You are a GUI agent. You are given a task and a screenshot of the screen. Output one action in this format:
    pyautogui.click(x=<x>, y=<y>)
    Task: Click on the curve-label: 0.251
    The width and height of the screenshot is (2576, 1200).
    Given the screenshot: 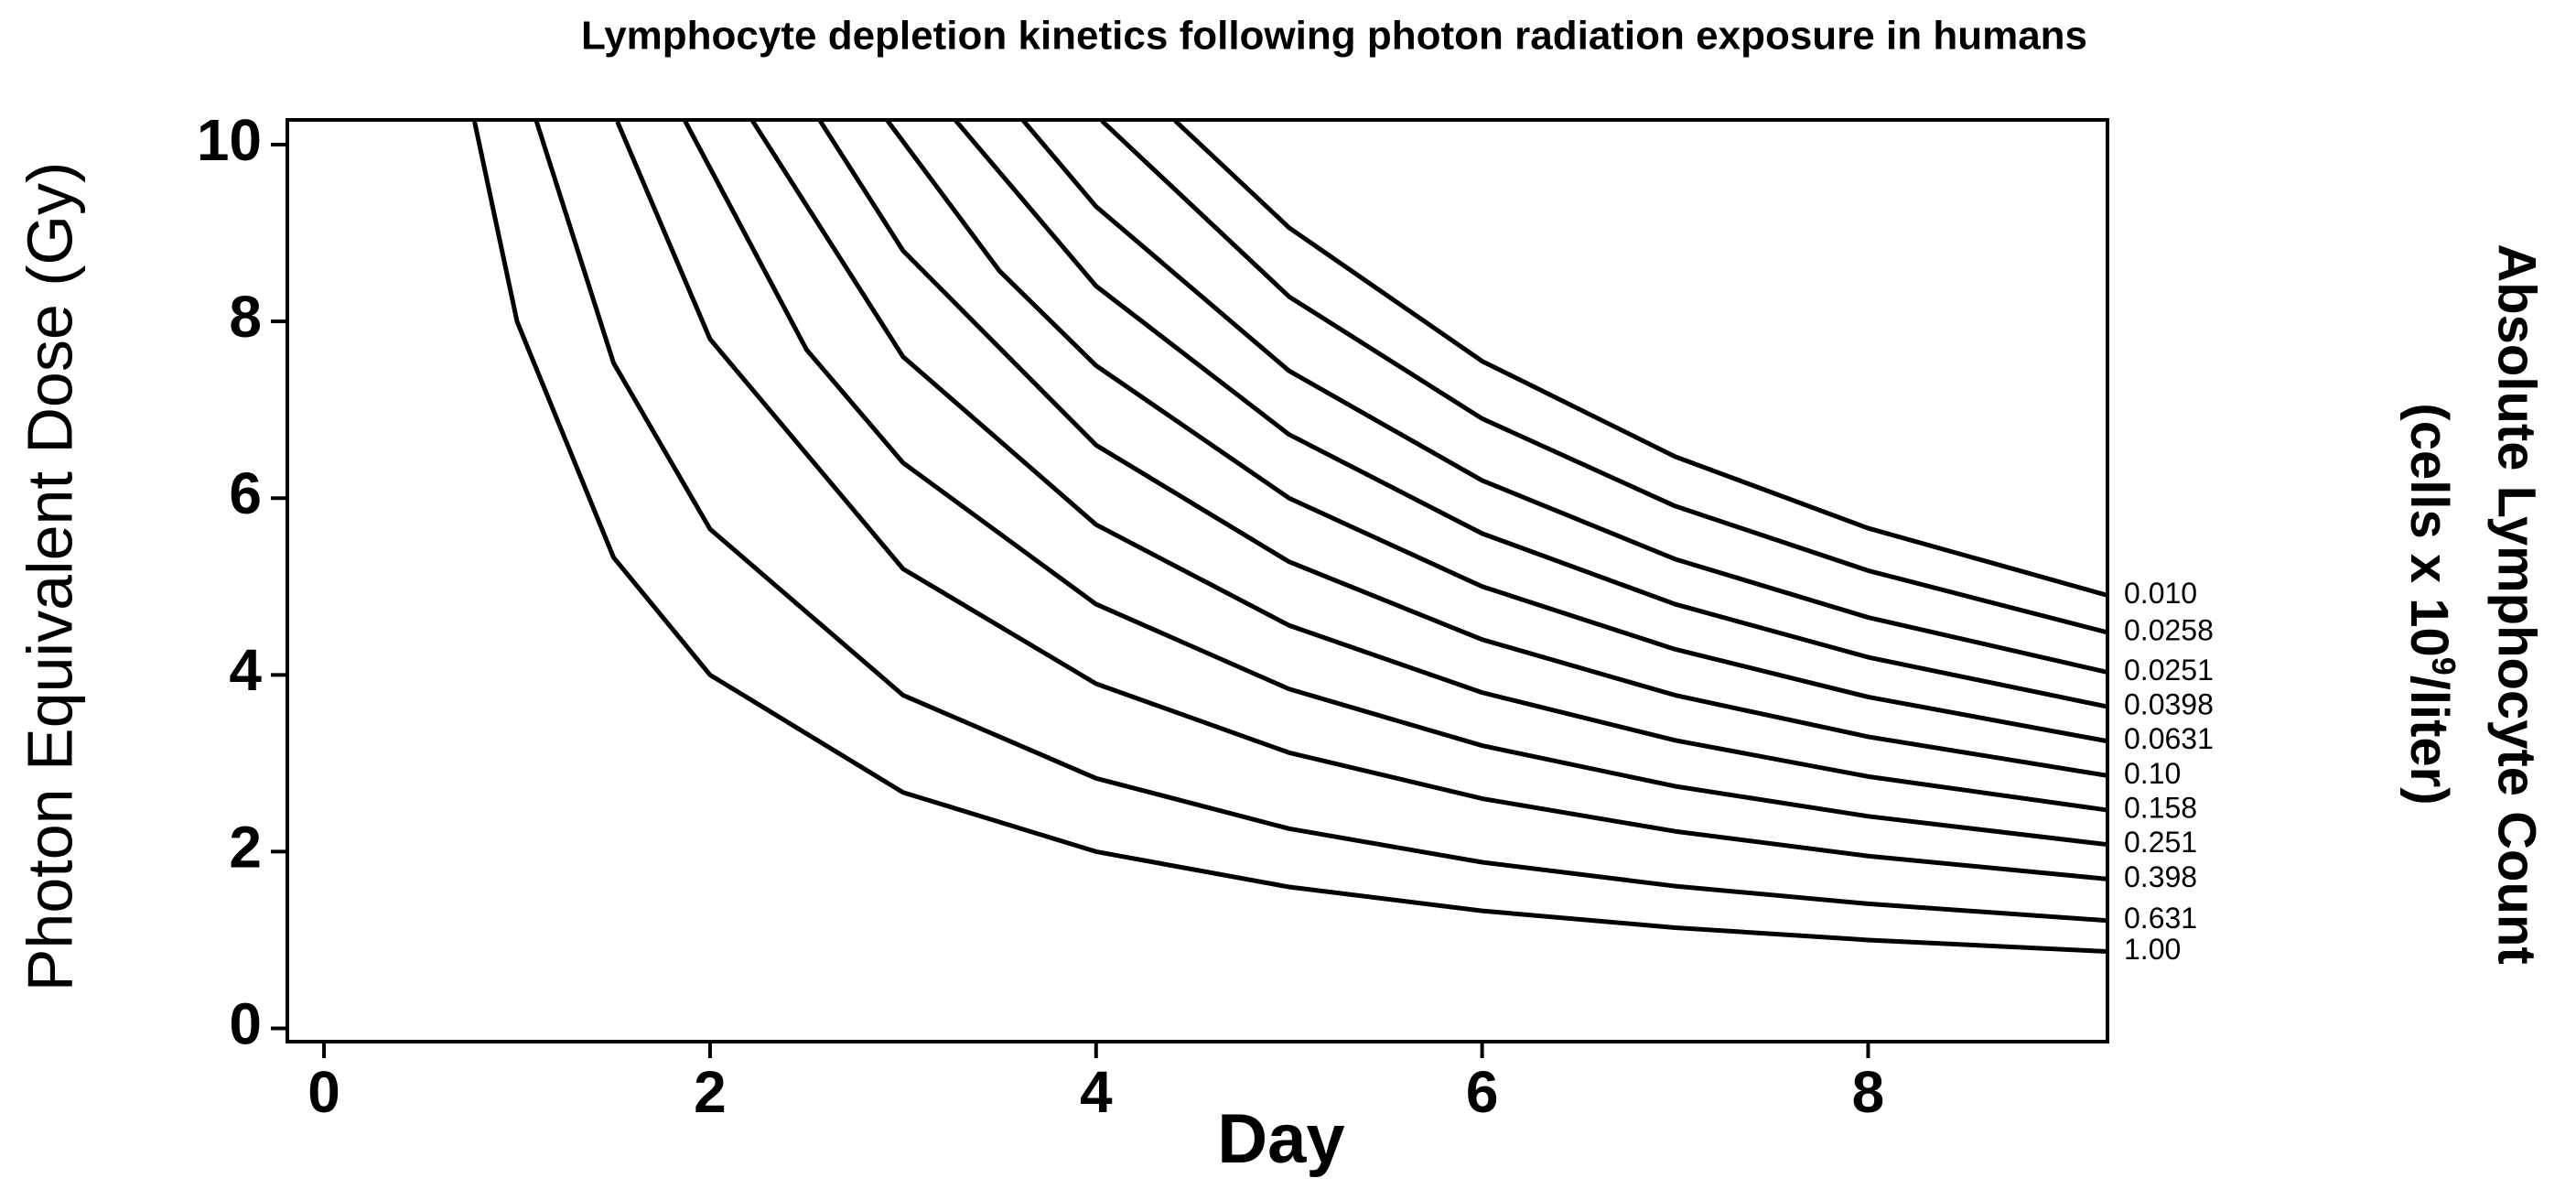 What is the action you would take?
    pyautogui.click(x=2160, y=842)
    